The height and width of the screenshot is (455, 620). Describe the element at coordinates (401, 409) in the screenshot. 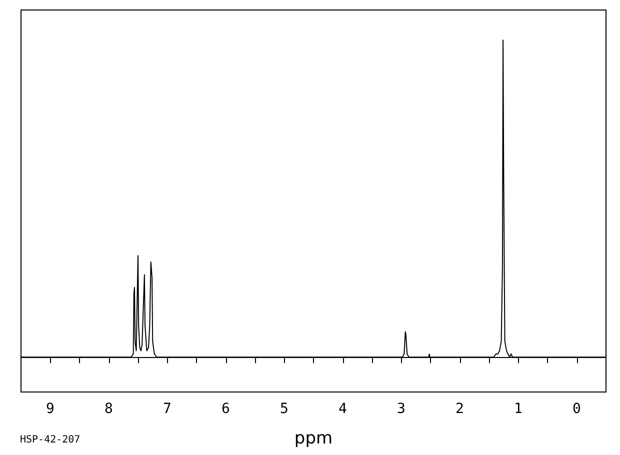

I see `x-tick-label: 3` at that location.